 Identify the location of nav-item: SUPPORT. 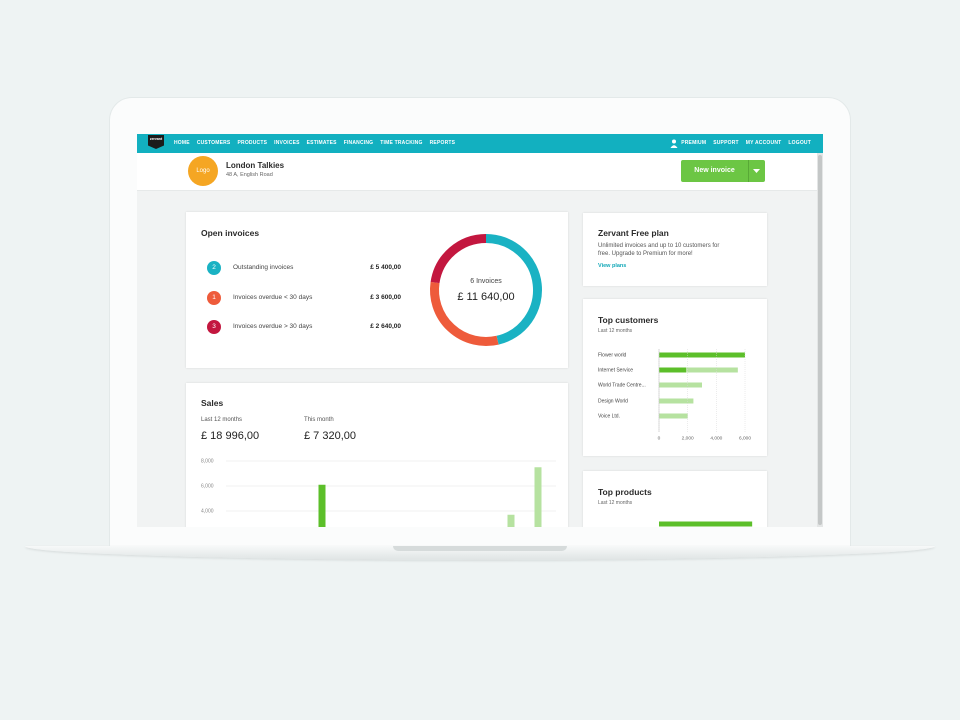
(726, 143).